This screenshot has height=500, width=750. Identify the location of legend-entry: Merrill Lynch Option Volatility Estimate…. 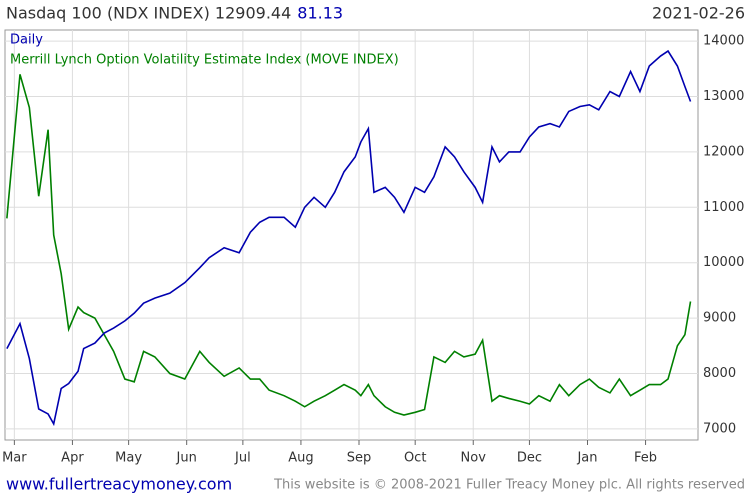
(204, 60).